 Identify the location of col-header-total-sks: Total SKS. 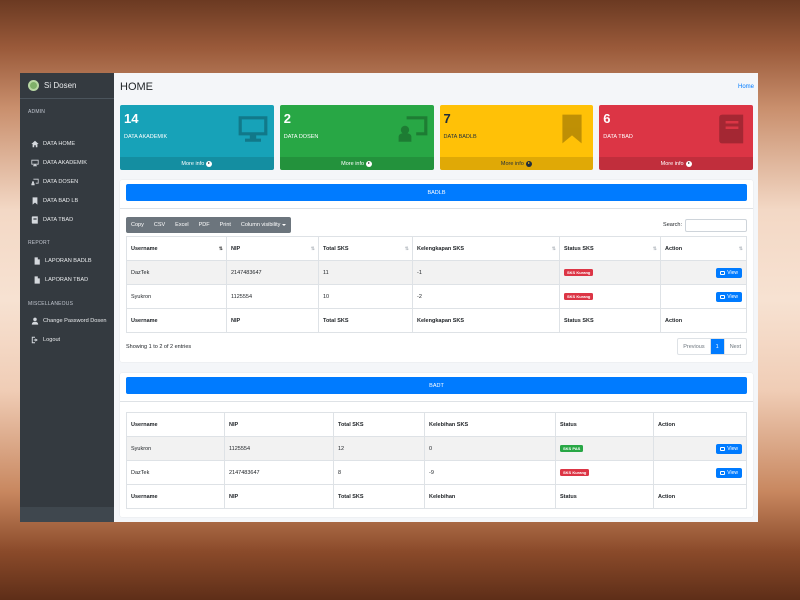
(379, 424).